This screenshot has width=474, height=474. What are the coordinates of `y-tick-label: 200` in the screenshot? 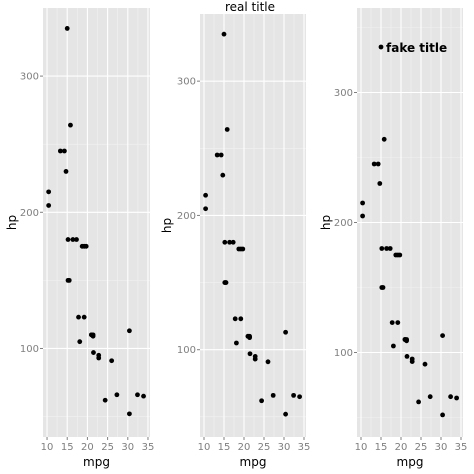 It's located at (186, 216).